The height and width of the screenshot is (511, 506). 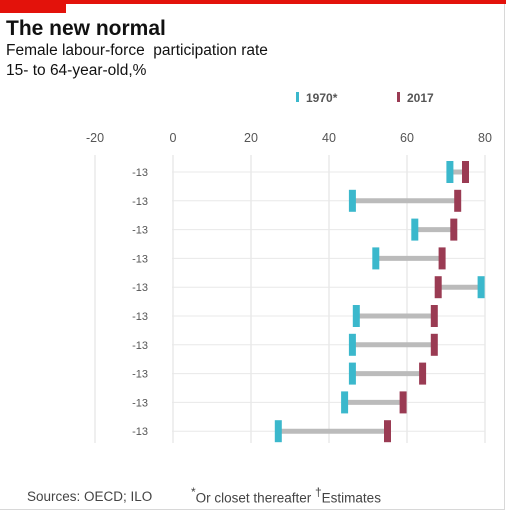 I want to click on dagger-marker: †, so click(x=318, y=492).